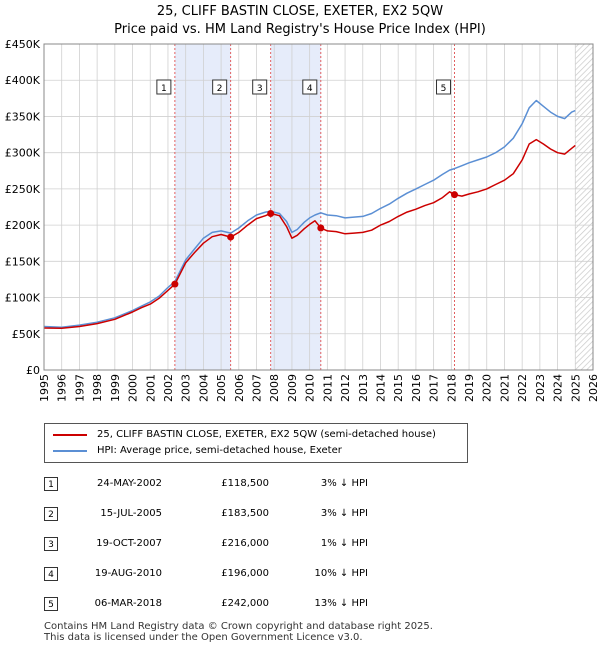  What do you see at coordinates (129, 543) in the screenshot?
I see `sale-date: 19-OCT-2007` at bounding box center [129, 543].